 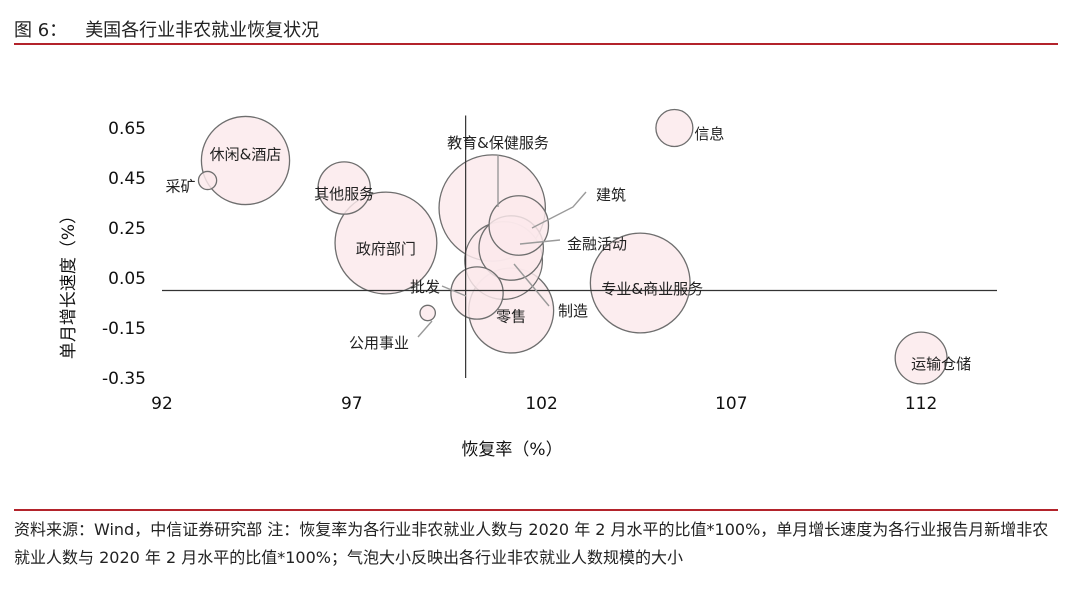 I want to click on bubble-公用事业, so click(x=428, y=313).